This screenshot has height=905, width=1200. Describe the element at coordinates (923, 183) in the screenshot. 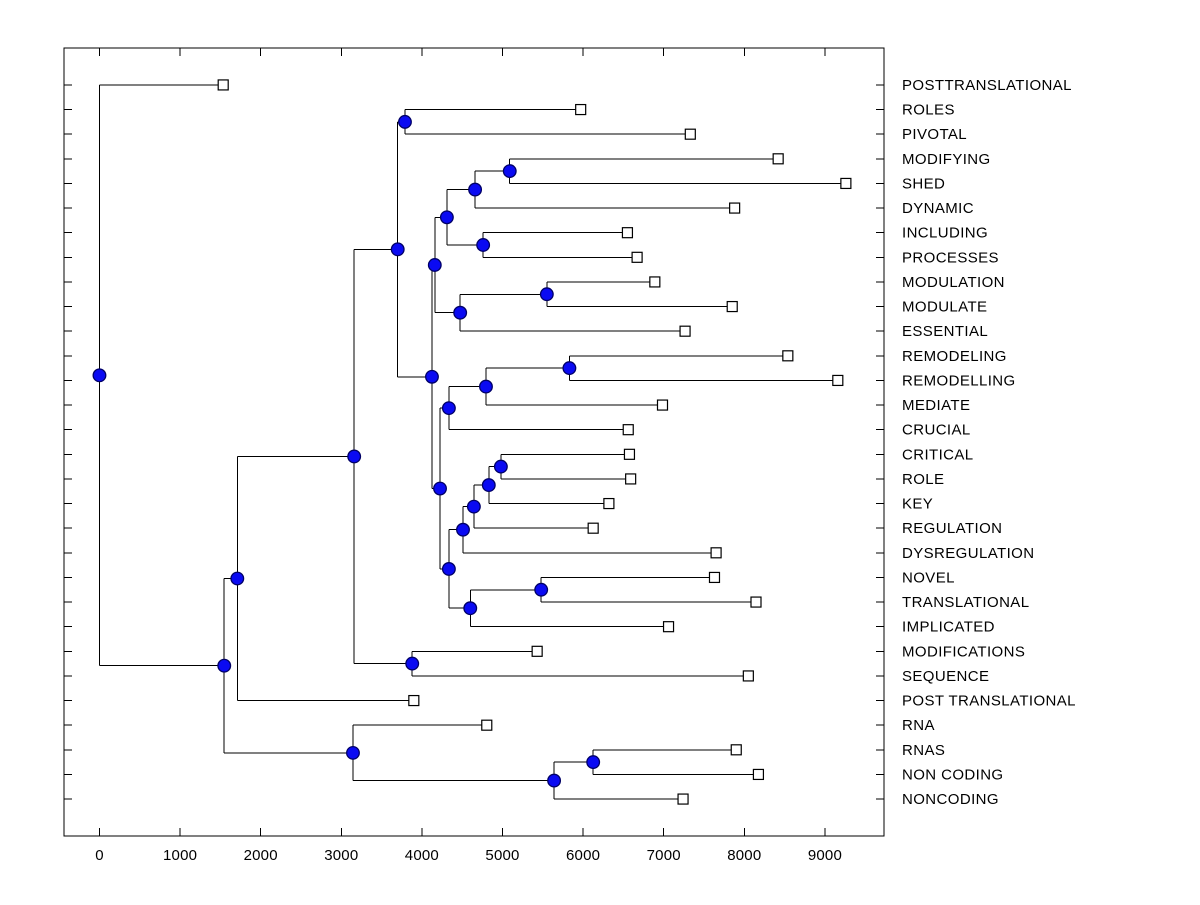

I see `leaf-label: SHED` at that location.